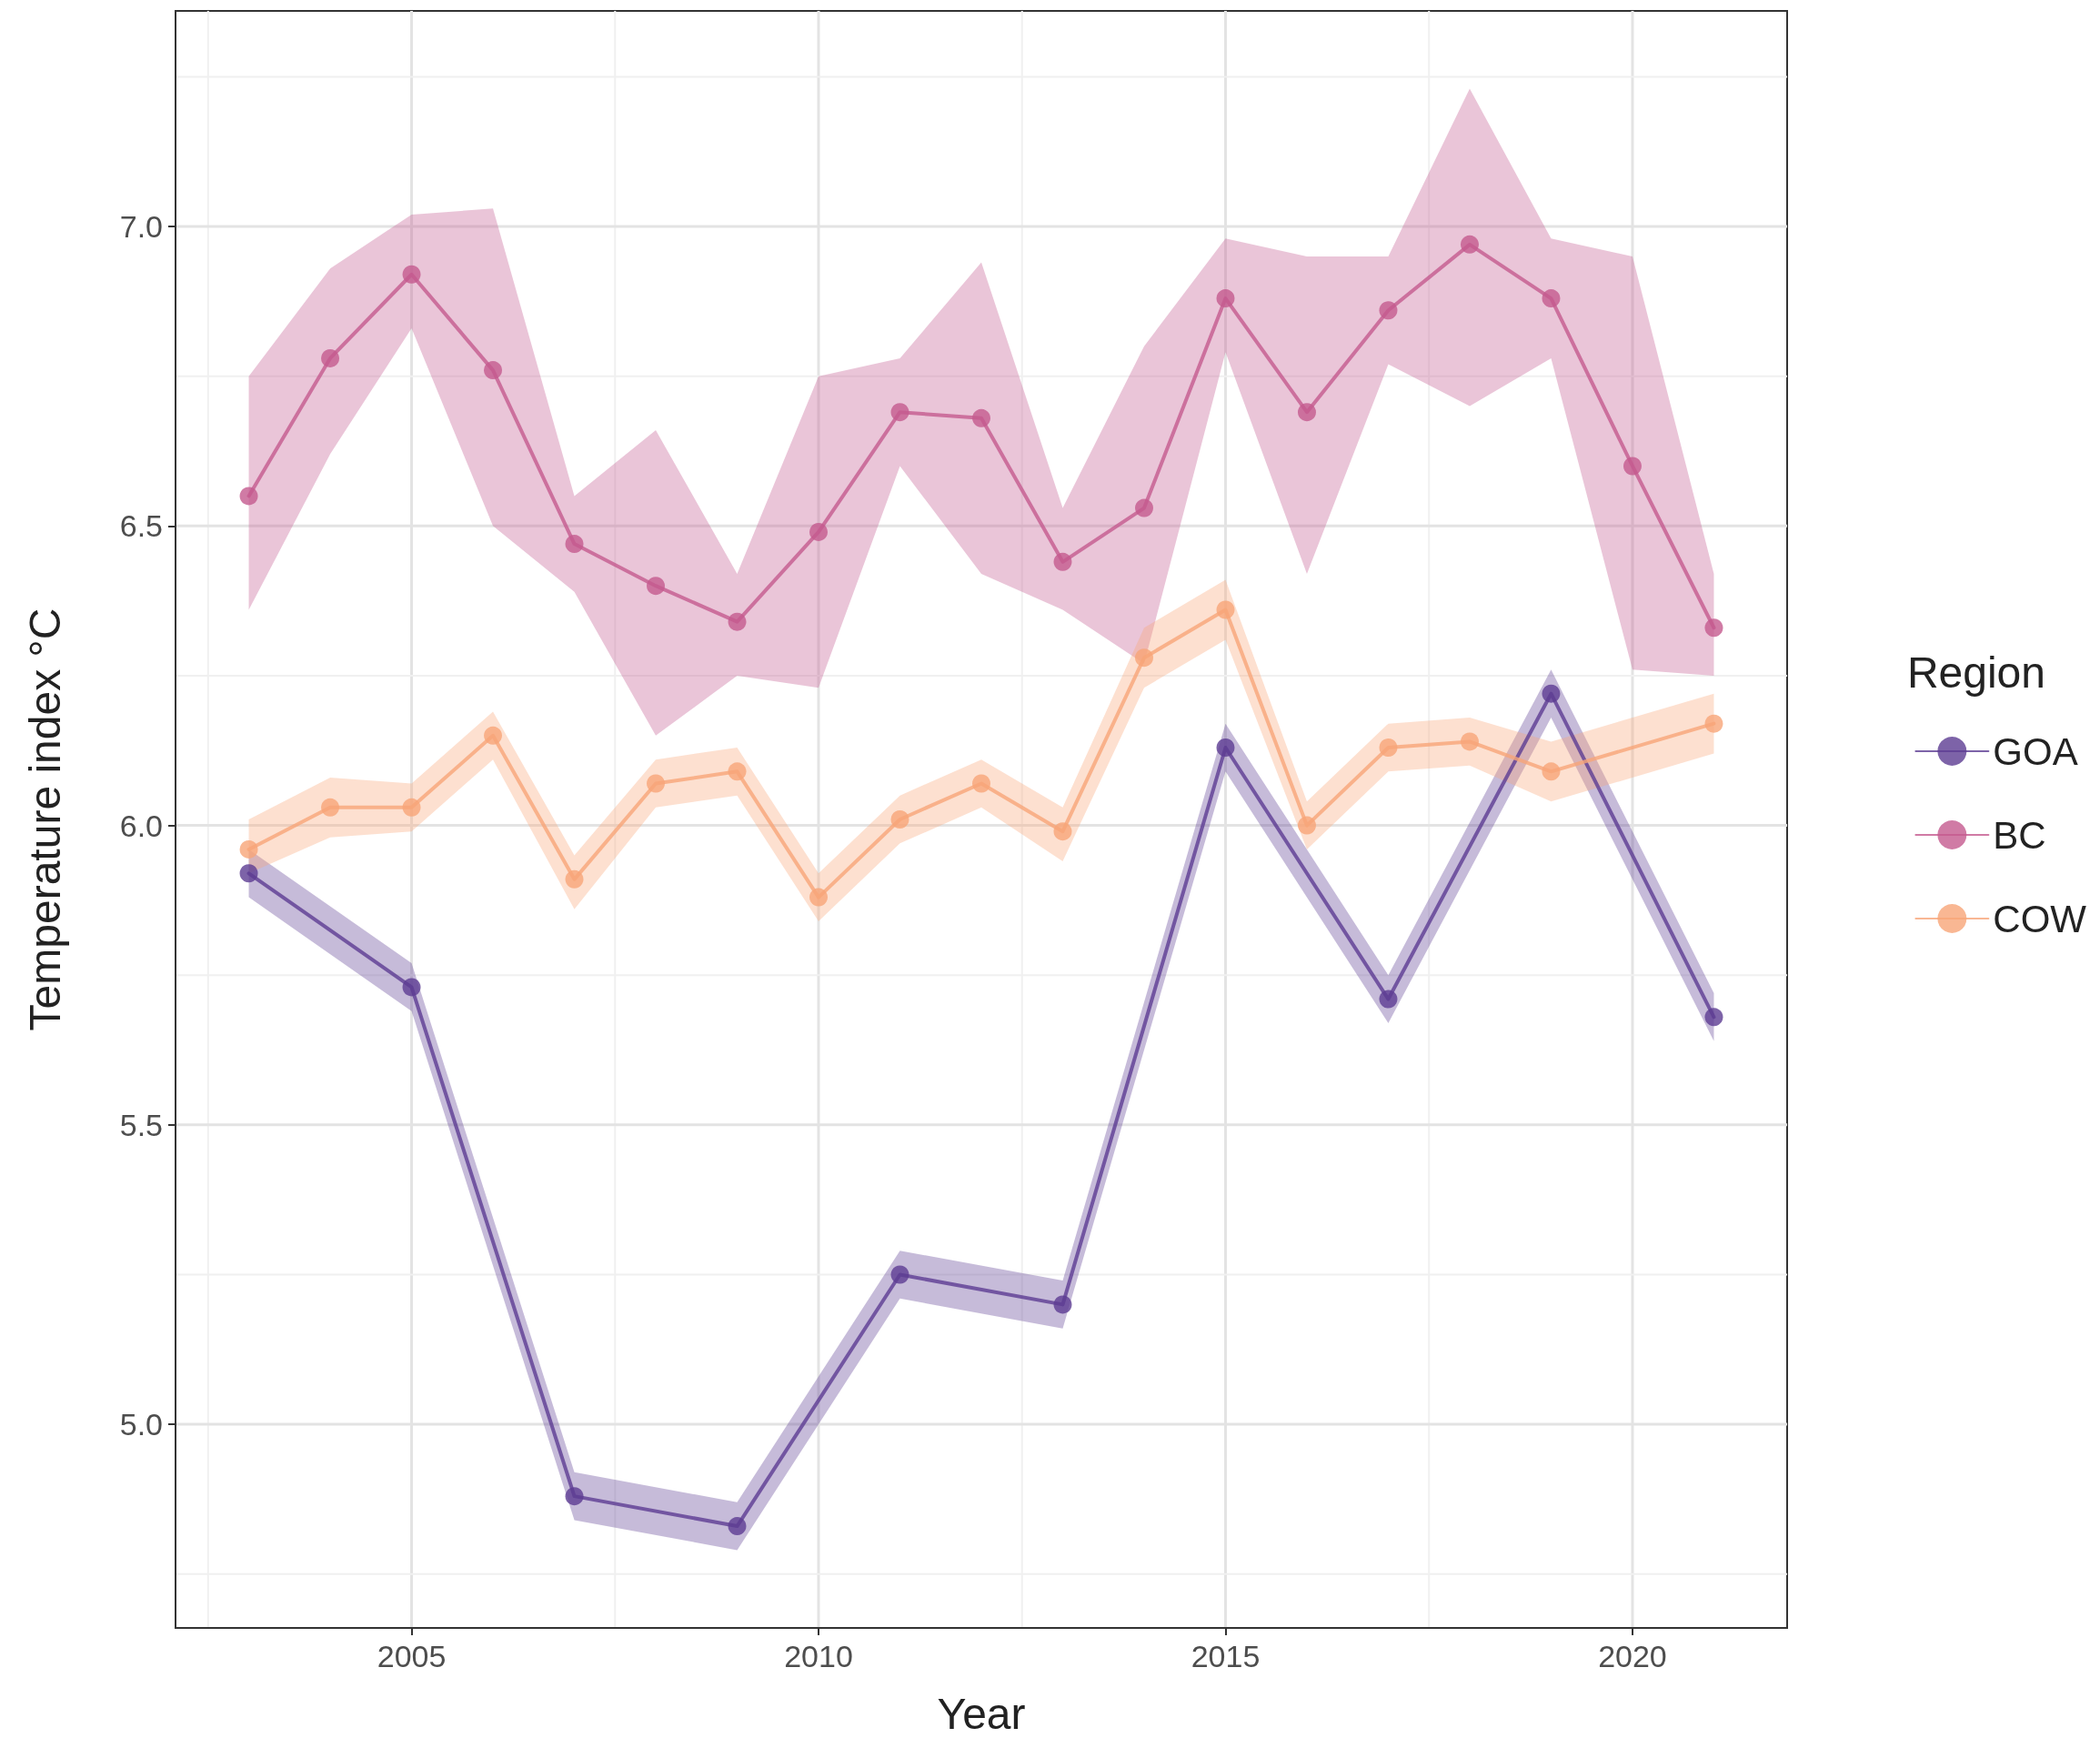  Describe the element at coordinates (1975, 672) in the screenshot. I see `legend-title: Region` at that location.